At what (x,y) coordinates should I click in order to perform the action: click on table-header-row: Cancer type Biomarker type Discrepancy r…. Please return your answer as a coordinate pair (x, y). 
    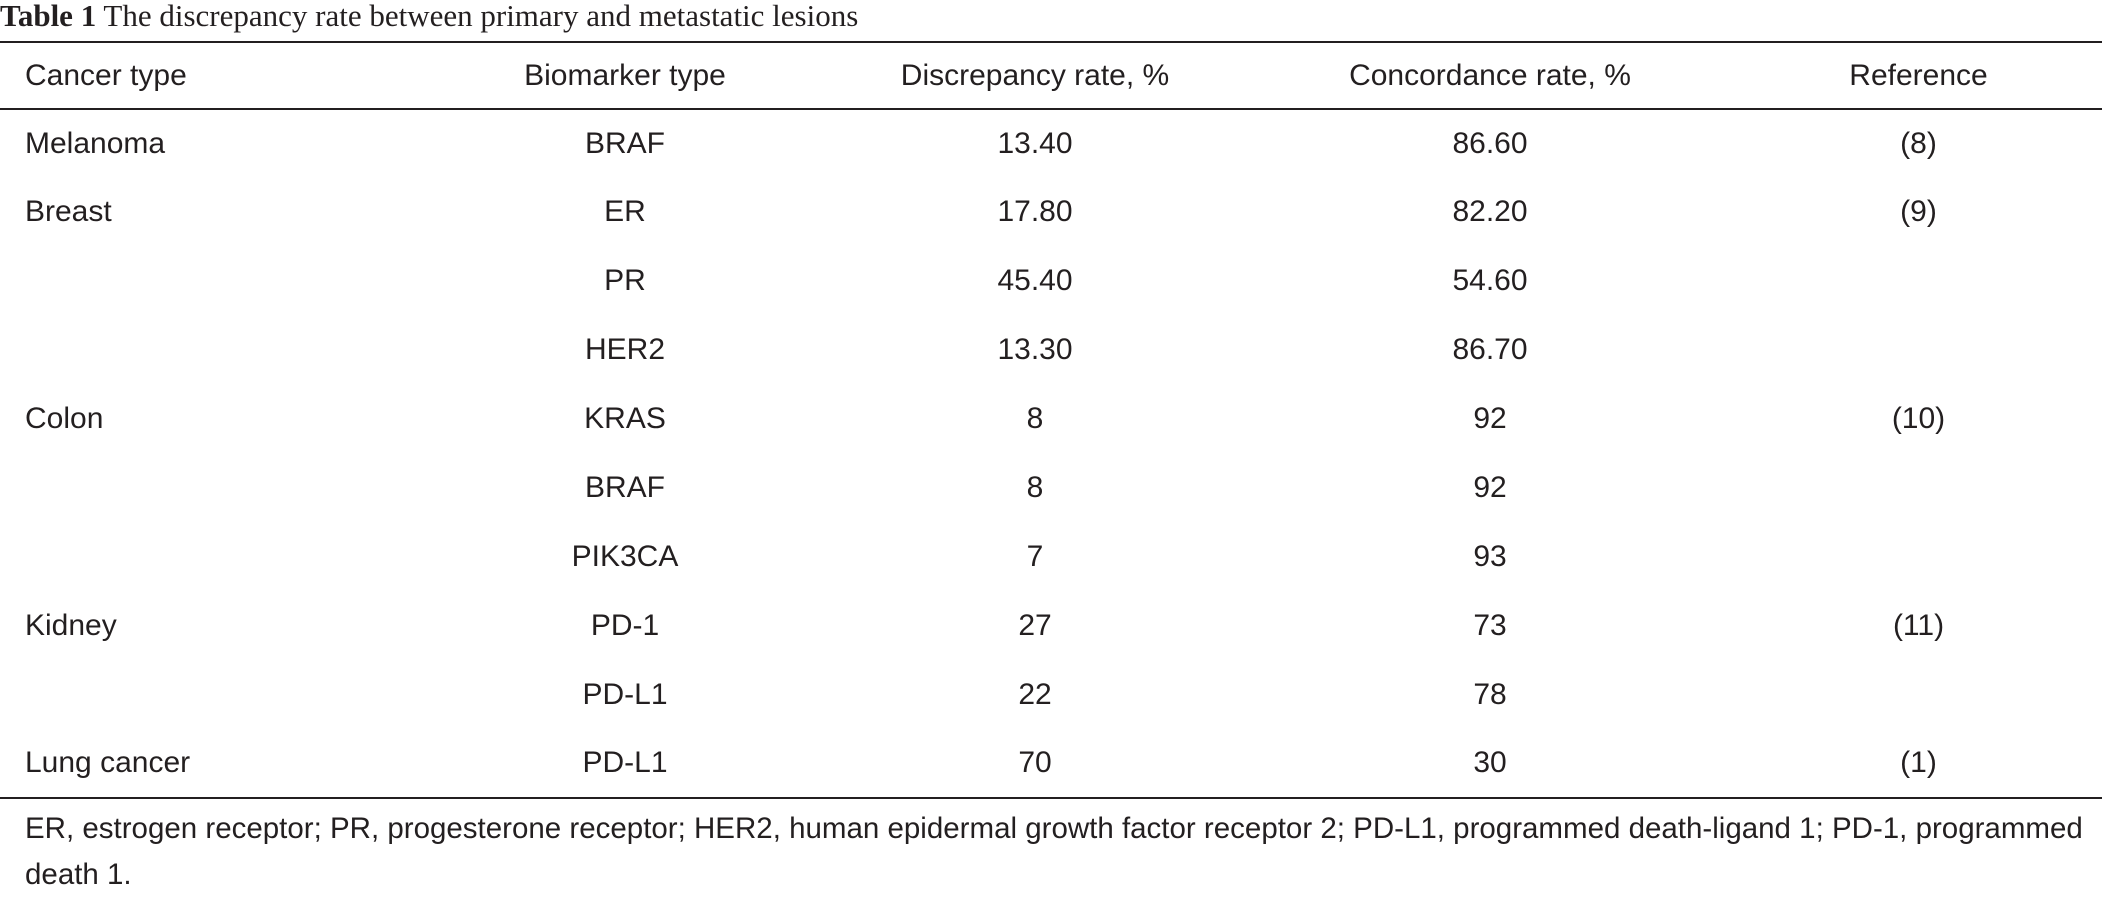
    Looking at the image, I should click on (1051, 76).